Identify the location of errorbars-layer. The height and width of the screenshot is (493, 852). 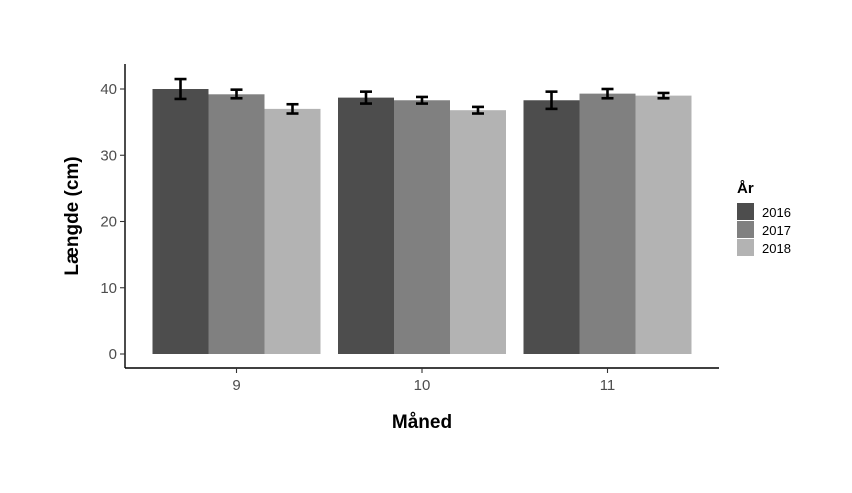
(422, 96).